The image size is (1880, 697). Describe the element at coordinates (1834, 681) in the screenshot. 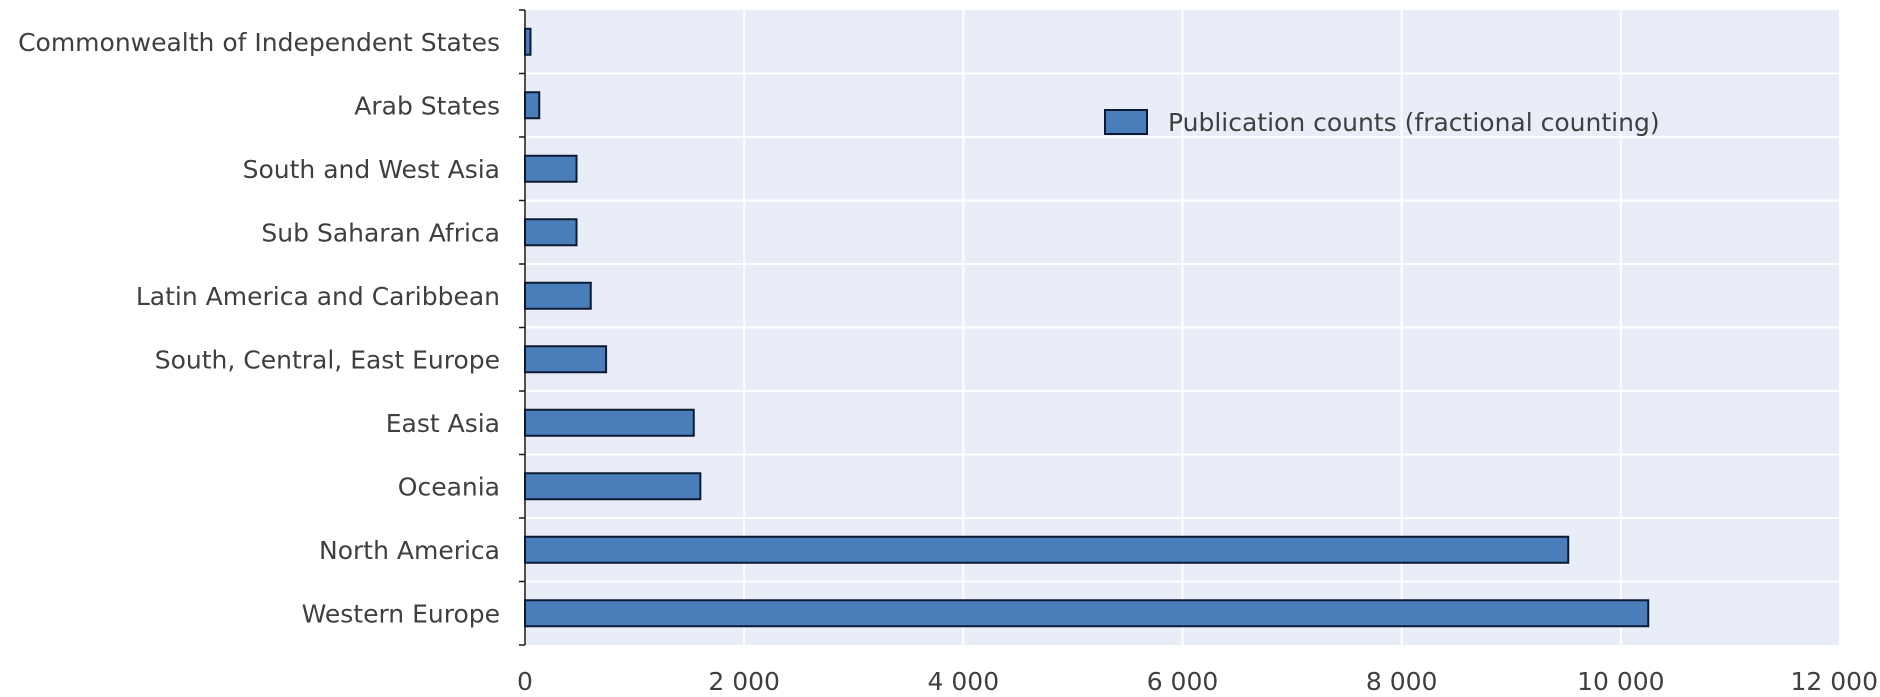

I see `x-tick-label: 12 000` at that location.